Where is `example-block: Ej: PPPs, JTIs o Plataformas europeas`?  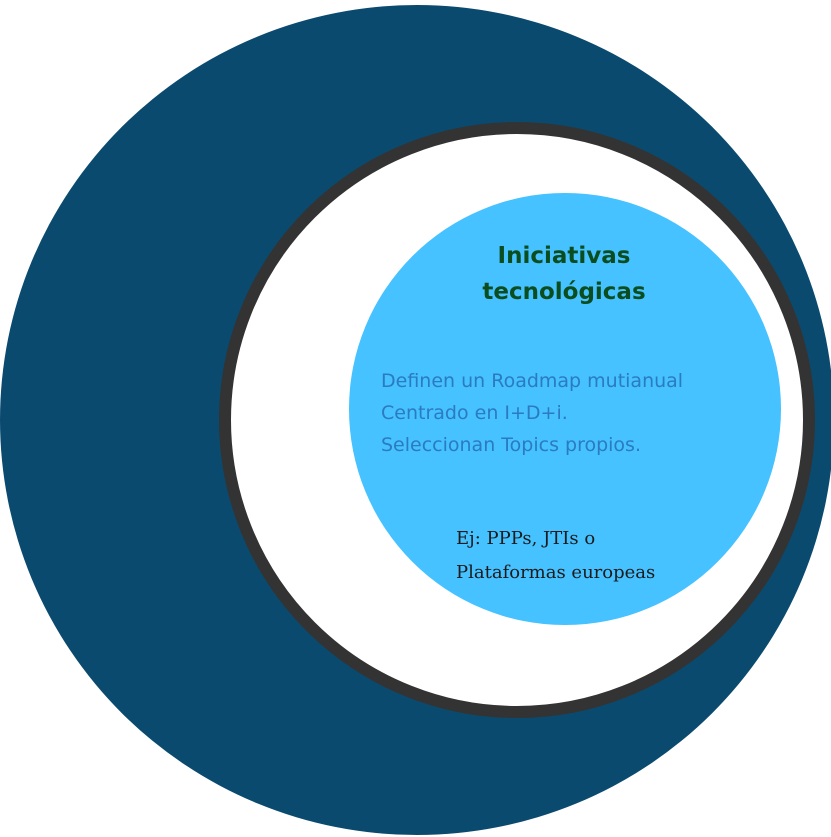 example-block: Ej: PPPs, JTIs o Plataformas europeas is located at coordinates (606, 556).